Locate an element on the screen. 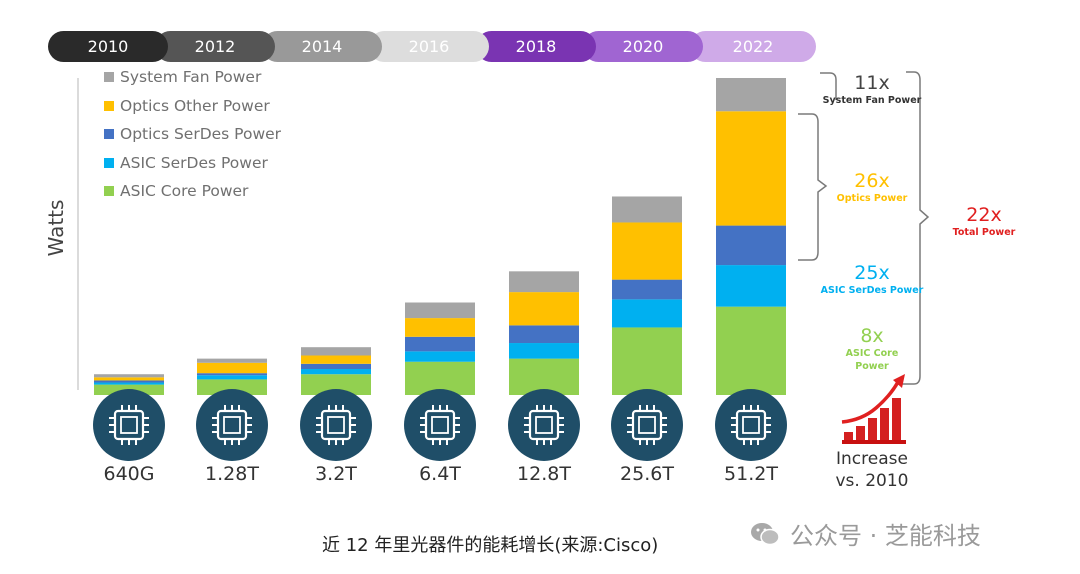  legend-label: ASIC SerDes Power is located at coordinates (194, 162).